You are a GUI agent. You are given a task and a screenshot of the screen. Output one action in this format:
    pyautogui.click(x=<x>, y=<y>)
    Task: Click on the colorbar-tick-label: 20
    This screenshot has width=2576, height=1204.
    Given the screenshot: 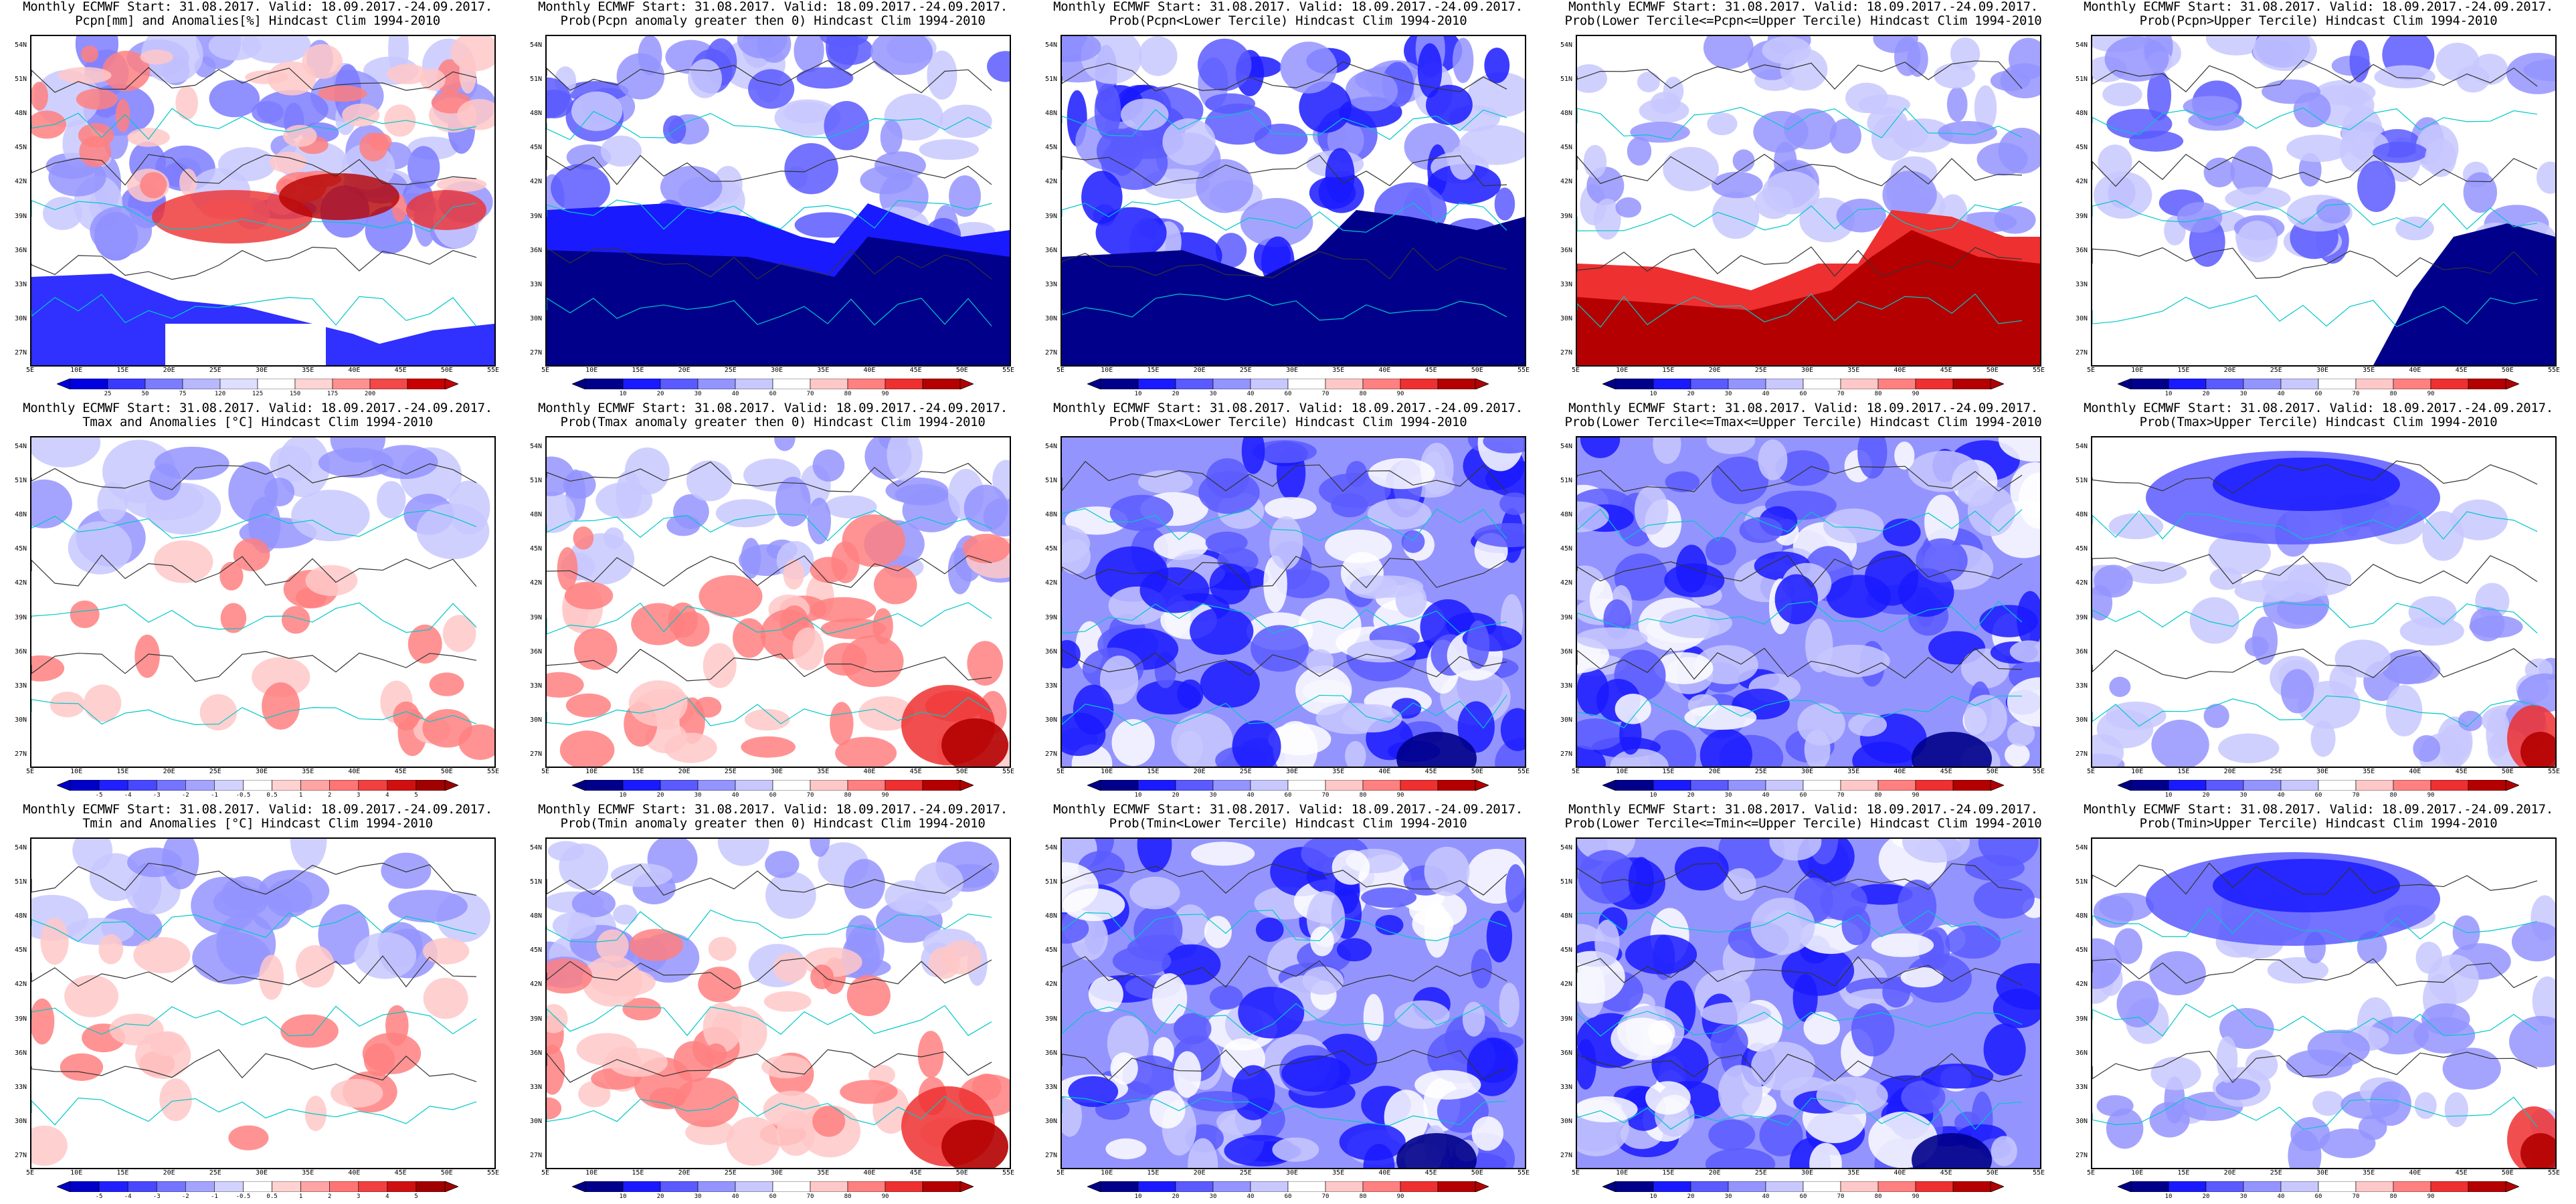 What is the action you would take?
    pyautogui.click(x=1691, y=795)
    